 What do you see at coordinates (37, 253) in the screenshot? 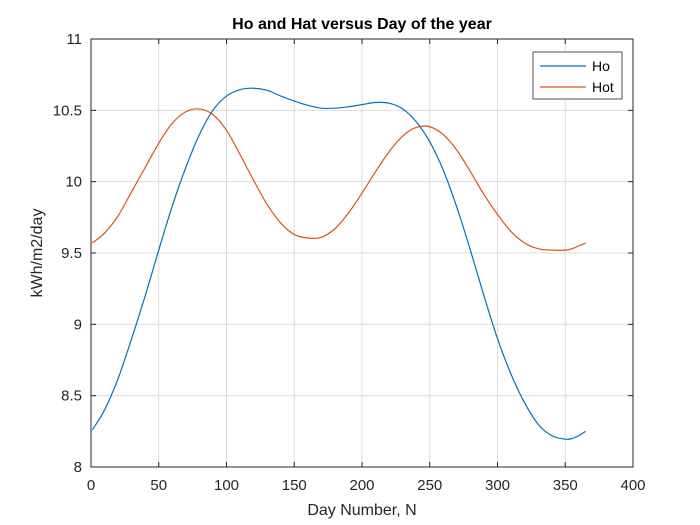
I see `y-axis-label: kWh/m2/day` at bounding box center [37, 253].